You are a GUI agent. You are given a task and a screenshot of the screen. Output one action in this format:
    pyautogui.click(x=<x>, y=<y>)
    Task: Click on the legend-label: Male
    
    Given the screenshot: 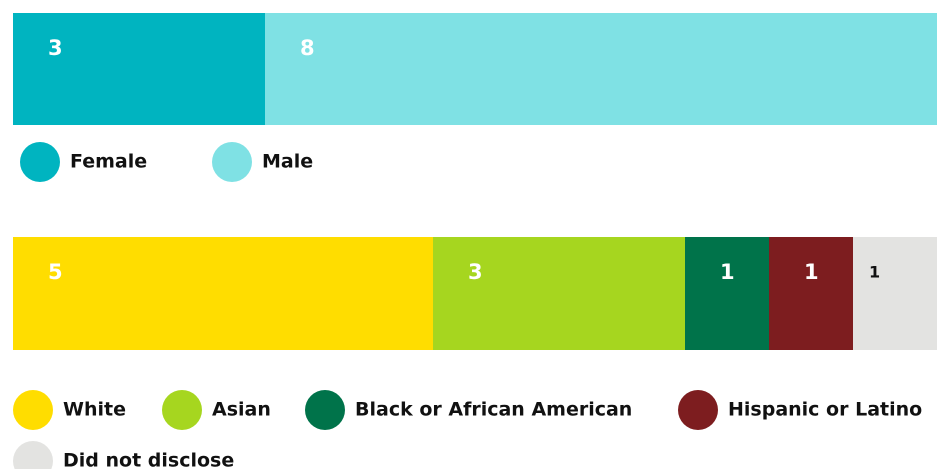 What is the action you would take?
    pyautogui.click(x=287, y=162)
    